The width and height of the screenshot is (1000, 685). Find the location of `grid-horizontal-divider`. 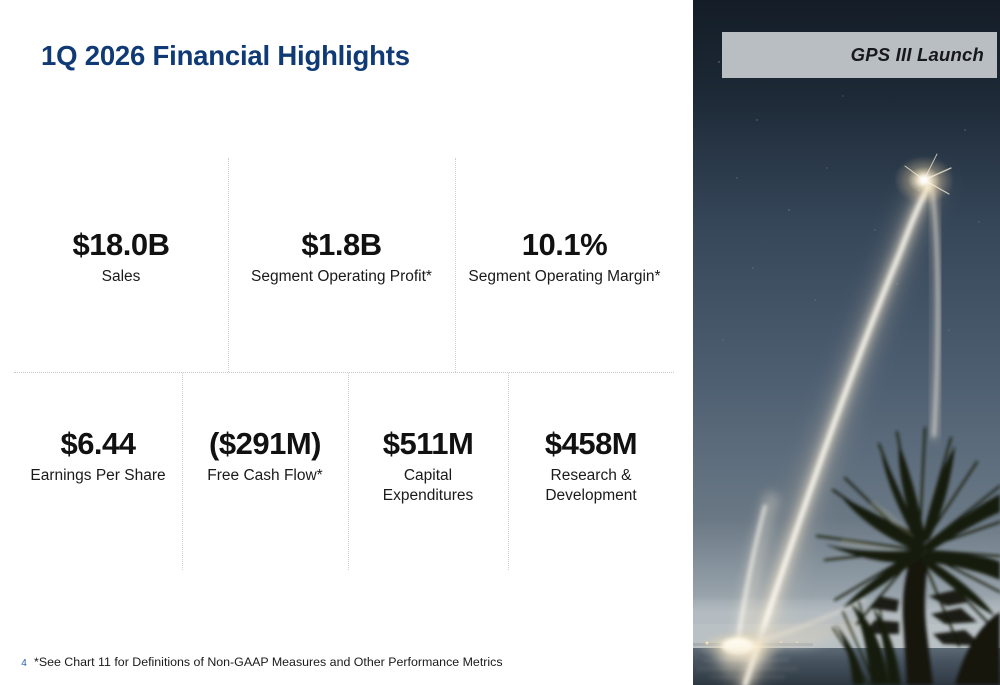

grid-horizontal-divider is located at coordinates (344, 372).